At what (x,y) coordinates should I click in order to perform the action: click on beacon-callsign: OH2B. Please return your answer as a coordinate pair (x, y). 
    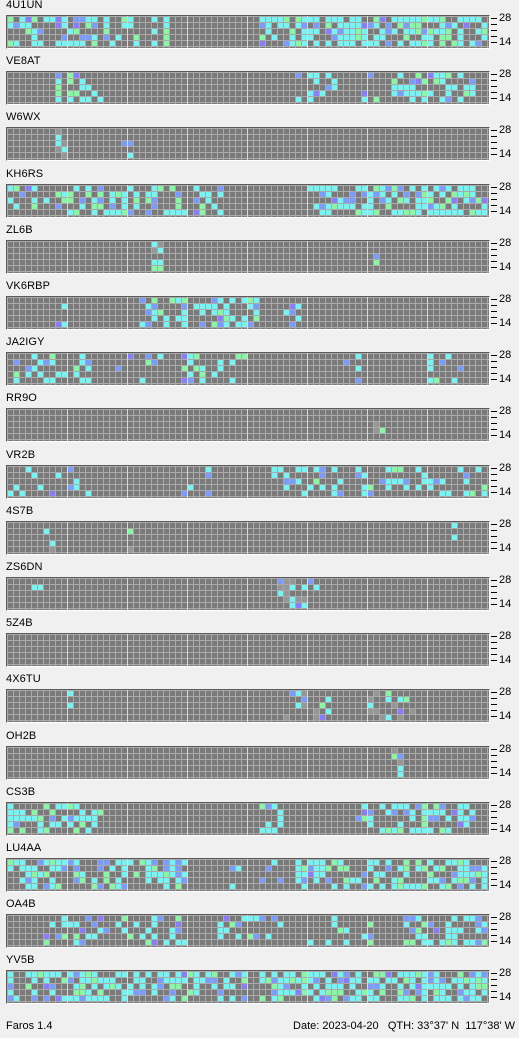
    Looking at the image, I should click on (21, 736).